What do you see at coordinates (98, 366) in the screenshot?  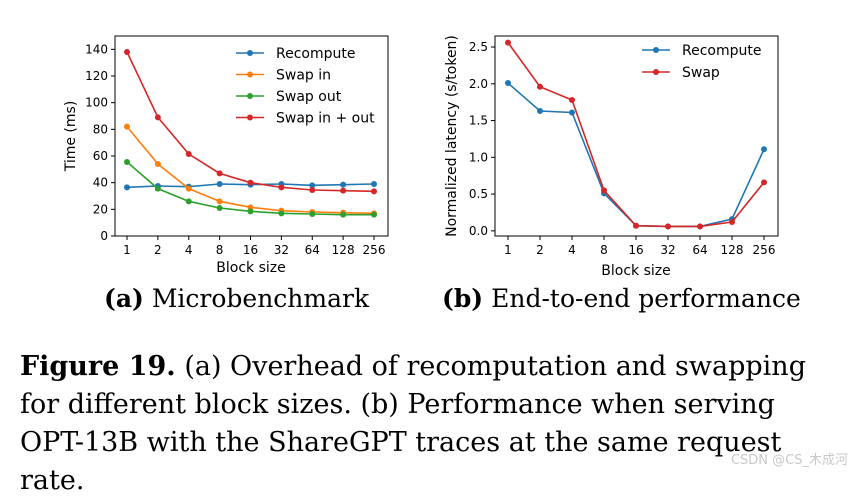 I see `figure-label: Figure 19.` at bounding box center [98, 366].